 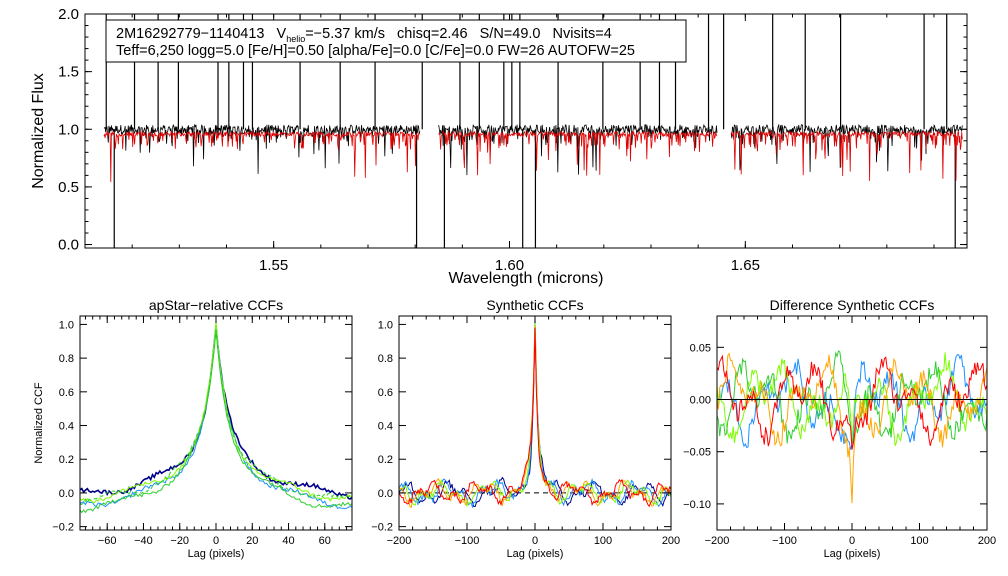 I want to click on vhelio-subscript: helio, so click(x=295, y=39).